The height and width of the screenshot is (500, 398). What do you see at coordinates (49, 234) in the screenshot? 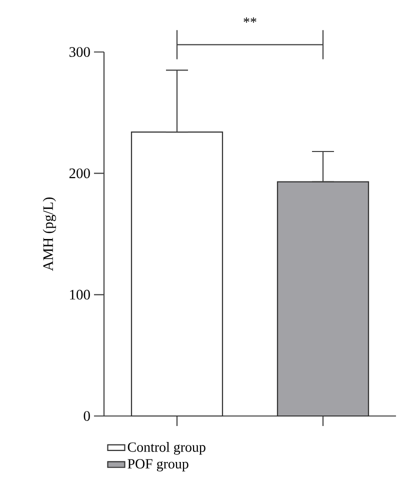
I see `y-axis-title: AMH (pg/L)` at bounding box center [49, 234].